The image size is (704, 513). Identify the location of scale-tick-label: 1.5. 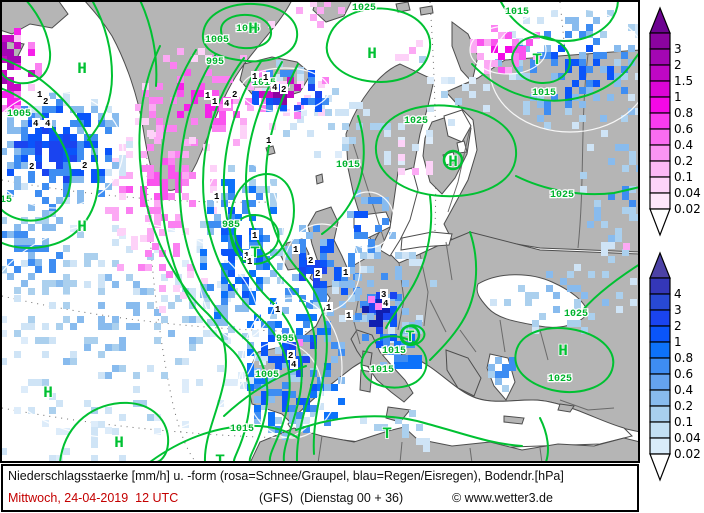
(683, 81).